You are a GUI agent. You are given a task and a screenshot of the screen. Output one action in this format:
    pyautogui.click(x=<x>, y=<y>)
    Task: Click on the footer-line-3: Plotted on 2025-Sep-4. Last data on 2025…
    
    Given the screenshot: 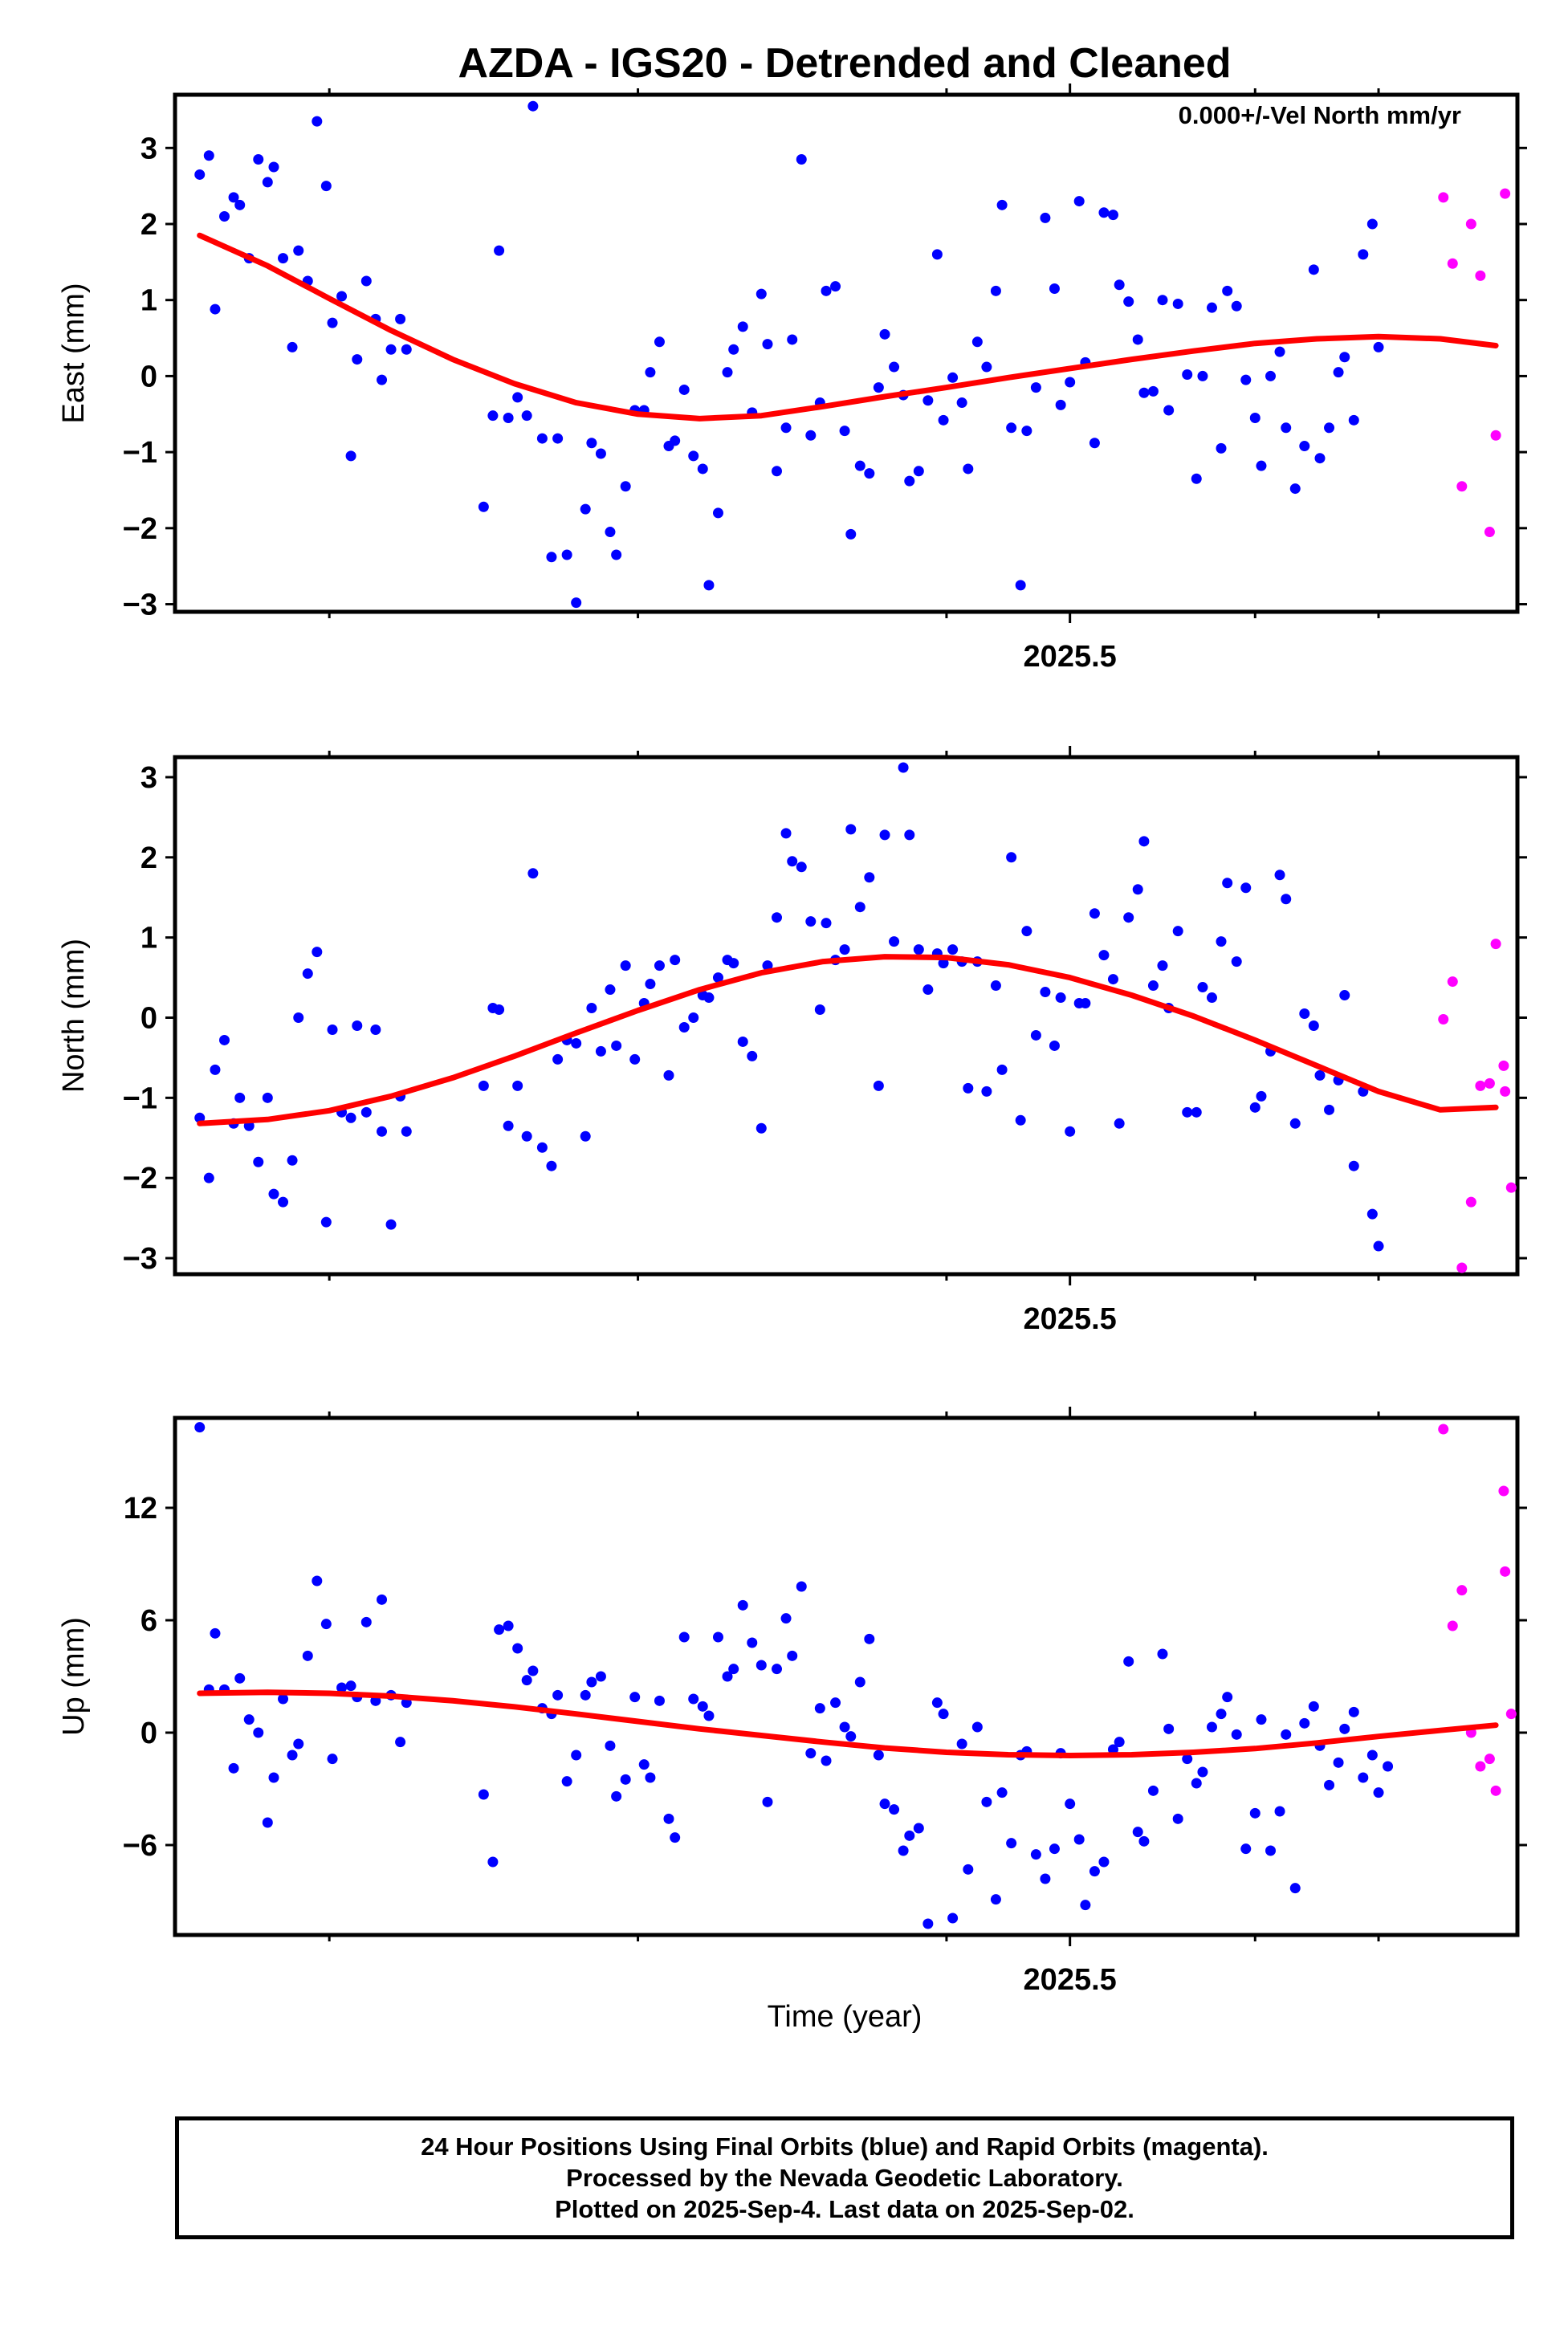 What is the action you would take?
    pyautogui.click(x=844, y=2209)
    